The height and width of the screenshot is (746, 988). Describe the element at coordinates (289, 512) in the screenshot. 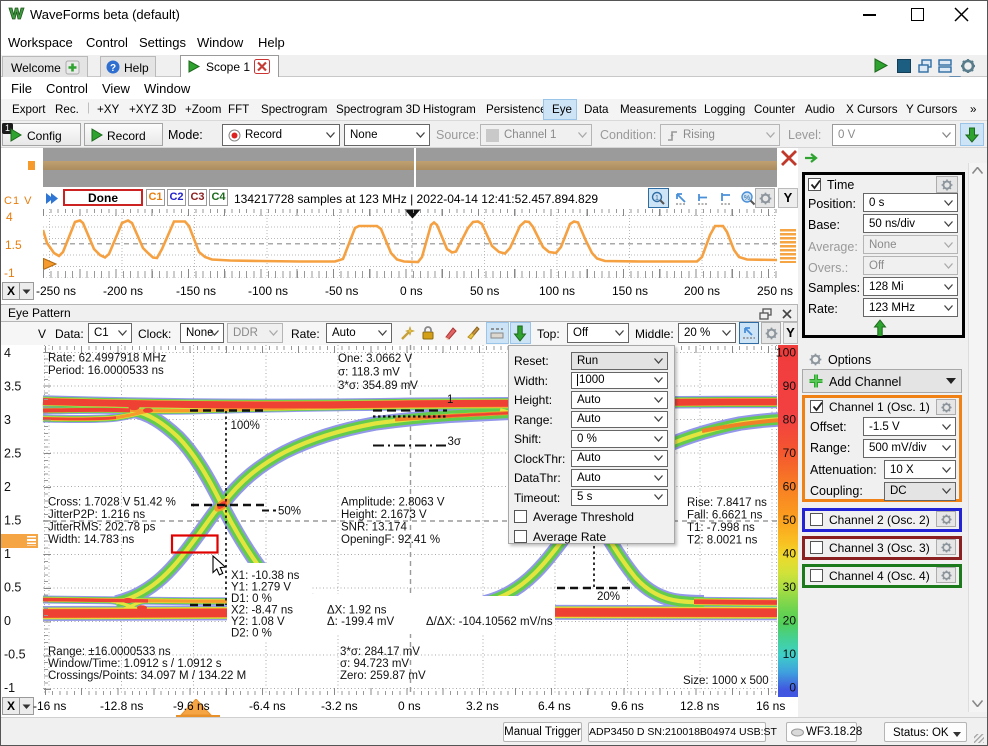

I see `svg-text: 50%` at that location.